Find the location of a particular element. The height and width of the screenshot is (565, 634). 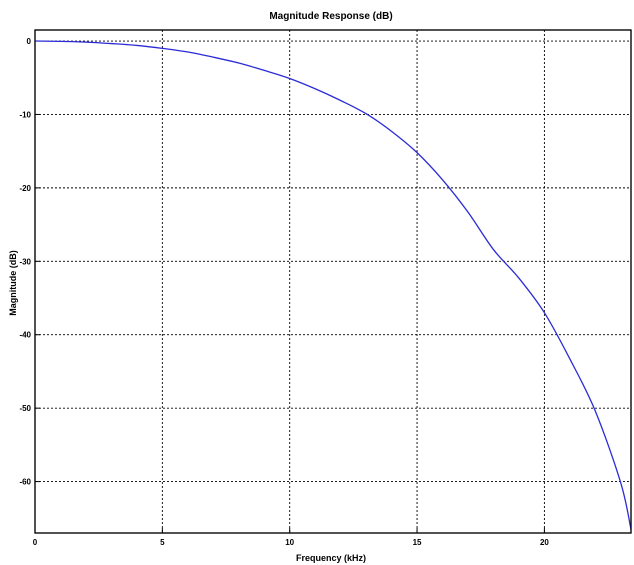

x-tick-label: 5 is located at coordinates (162, 542).